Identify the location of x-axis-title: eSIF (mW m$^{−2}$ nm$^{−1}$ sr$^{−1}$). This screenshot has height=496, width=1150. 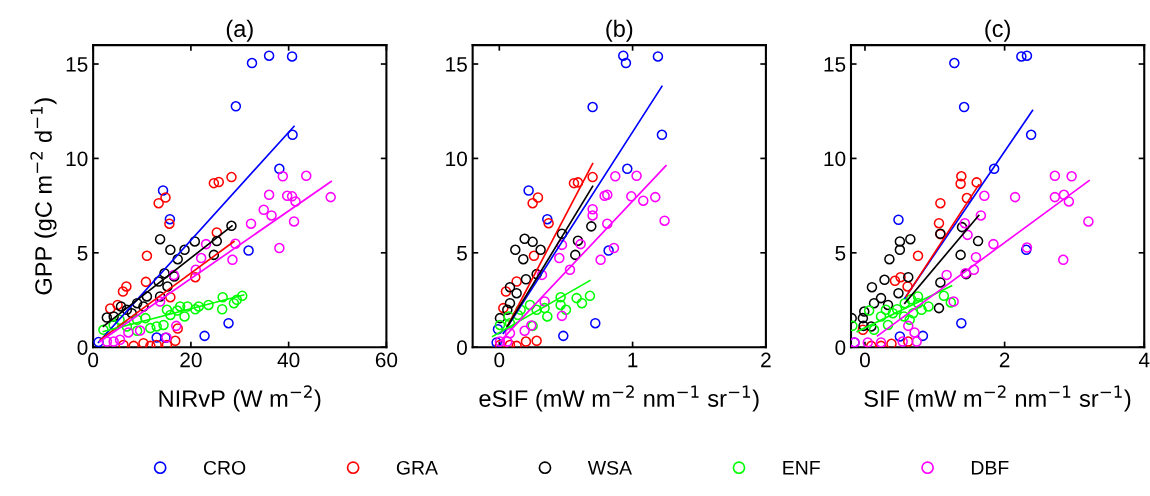
(619, 398).